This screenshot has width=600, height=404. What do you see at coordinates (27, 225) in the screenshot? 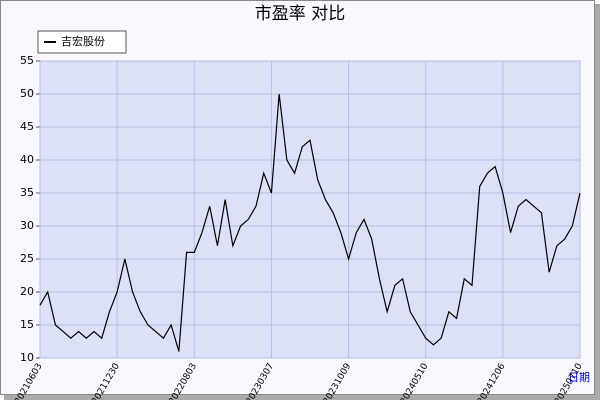
I see `y-tick-label: 30` at bounding box center [27, 225].